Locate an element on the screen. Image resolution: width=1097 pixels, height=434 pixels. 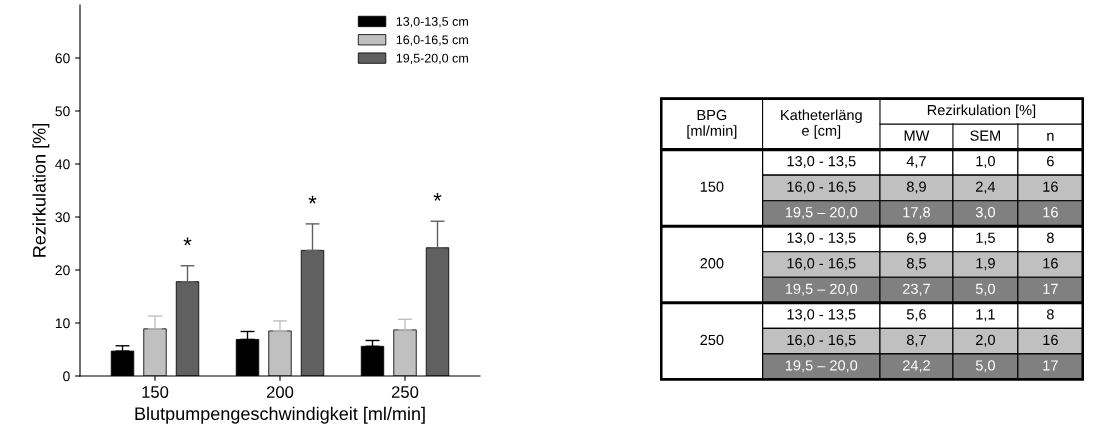
text: 23,7 is located at coordinates (916, 289).